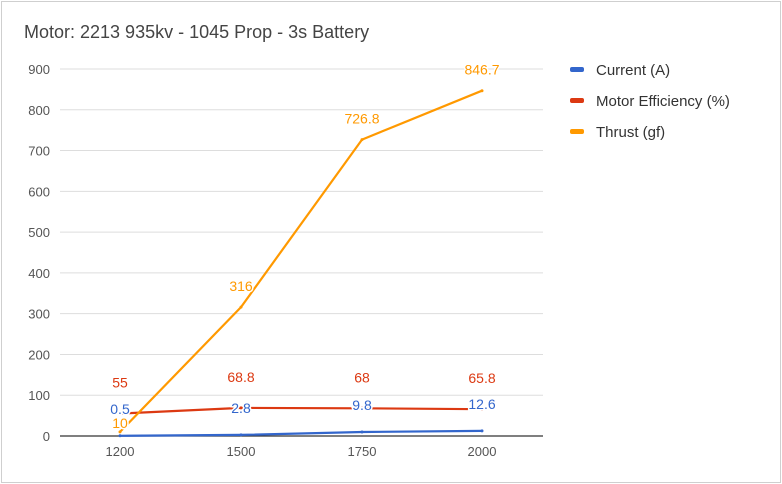  Describe the element at coordinates (120, 409) in the screenshot. I see `data-label: 0.5` at that location.